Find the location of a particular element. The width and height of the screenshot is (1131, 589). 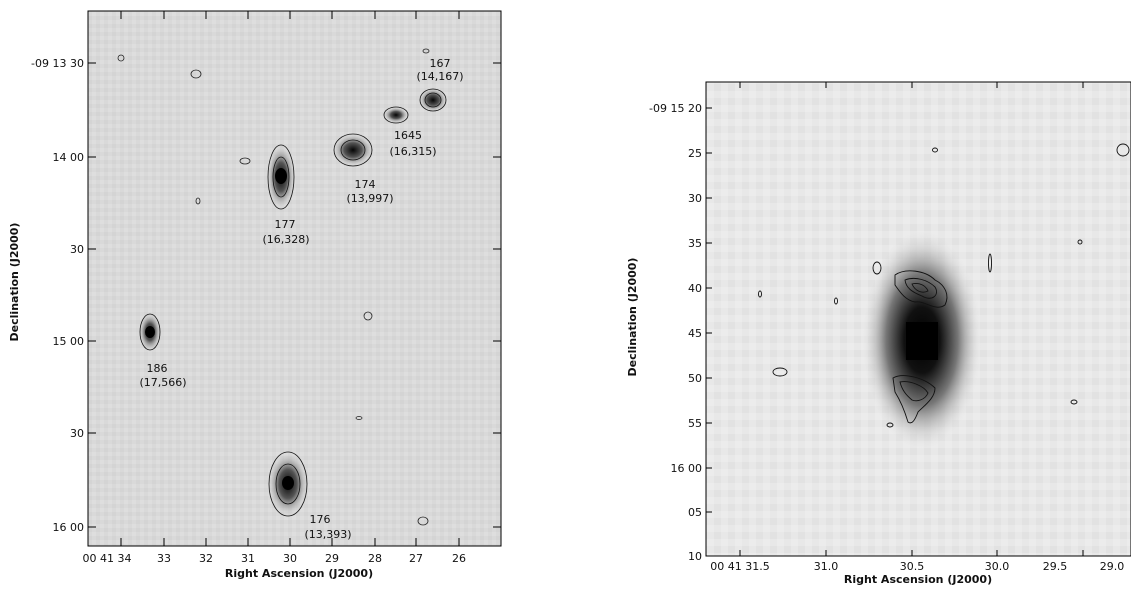

galaxy-label-176-id: 176 is located at coordinates (320, 519).